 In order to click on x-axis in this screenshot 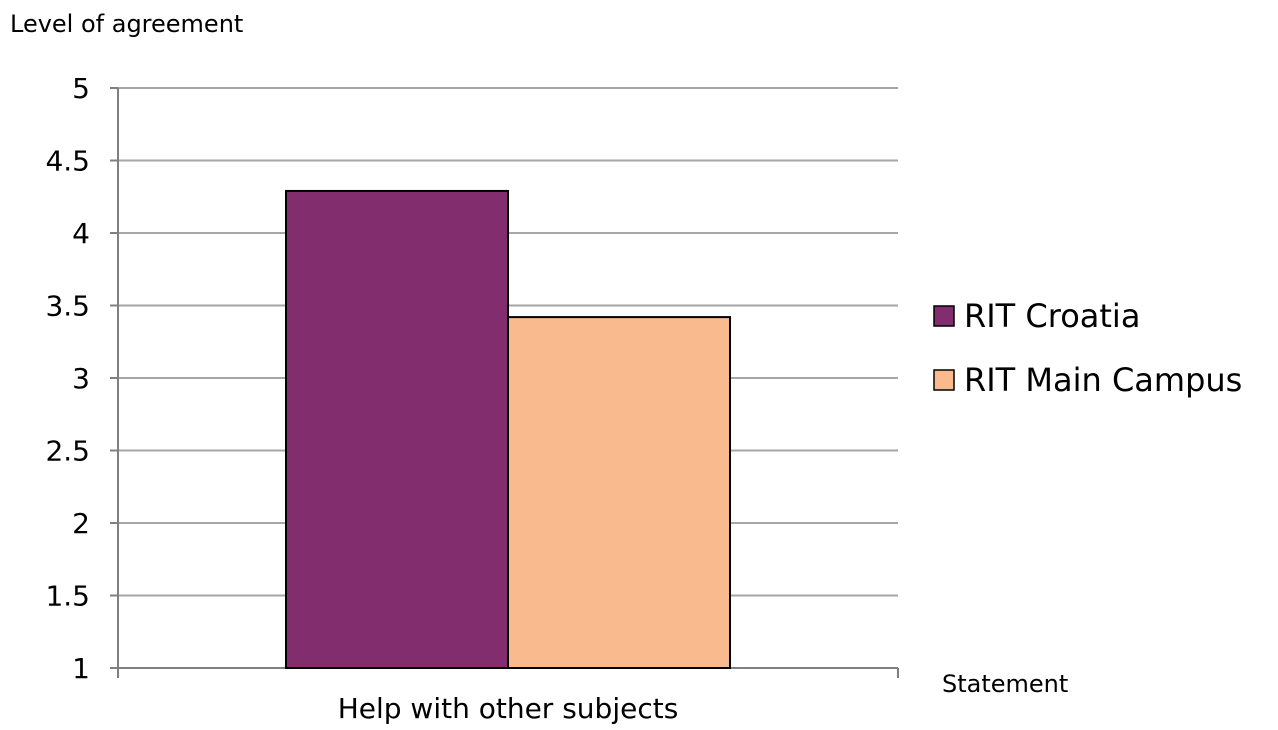, I will do `click(508, 672)`.